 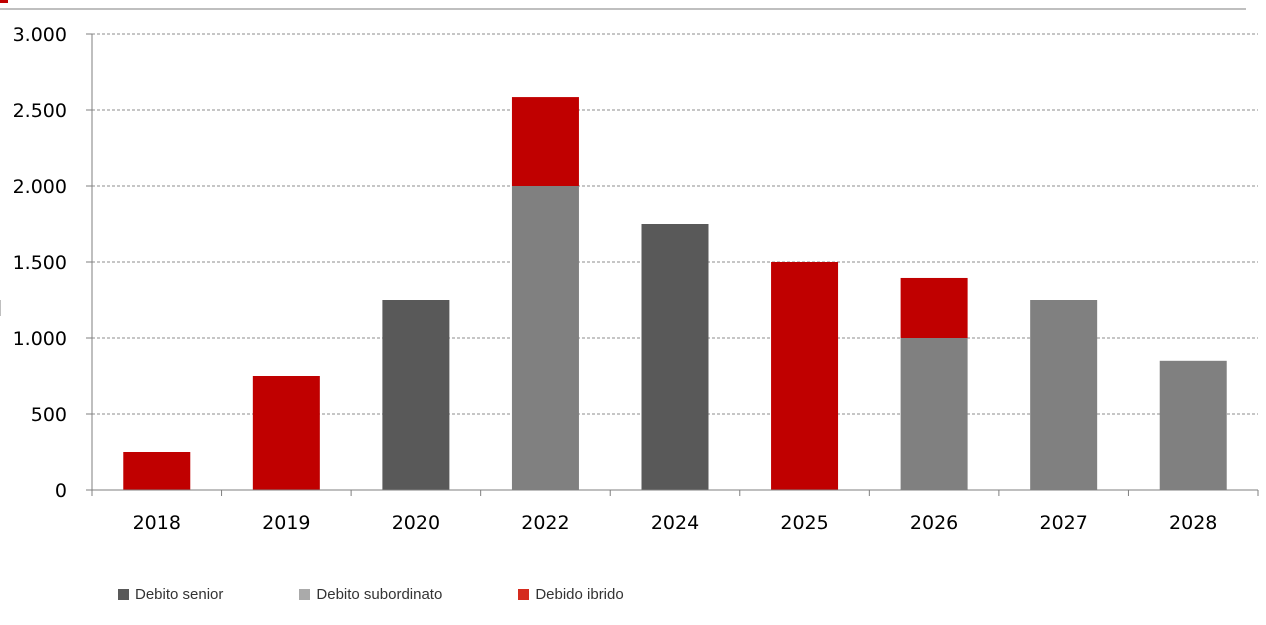 What do you see at coordinates (524, 594) in the screenshot?
I see `legend-swatch-debido-ibrido` at bounding box center [524, 594].